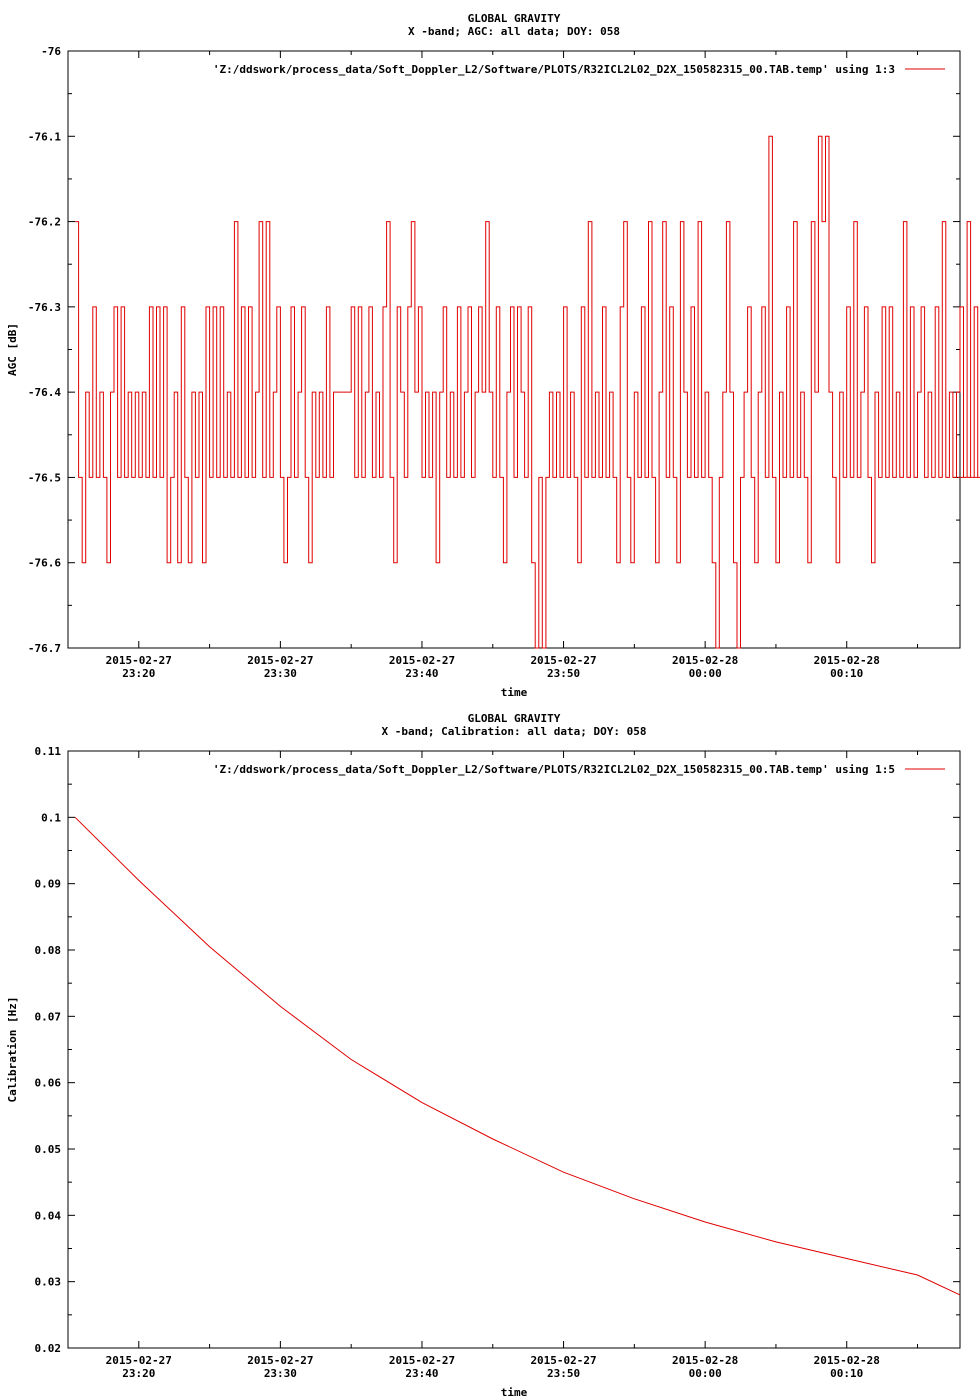 The image size is (980, 1400). What do you see at coordinates (12, 349) in the screenshot?
I see `y-axis-label: AGC [dB]` at bounding box center [12, 349].